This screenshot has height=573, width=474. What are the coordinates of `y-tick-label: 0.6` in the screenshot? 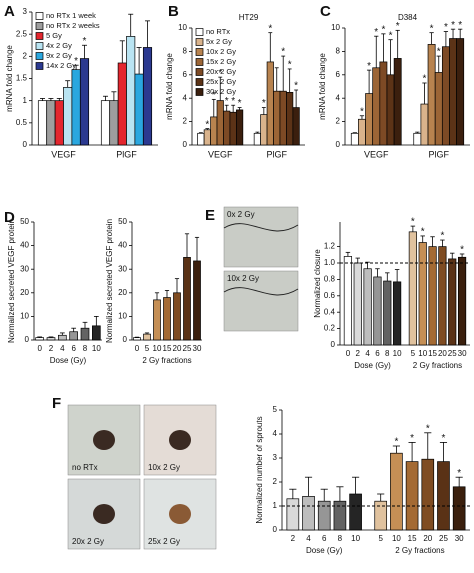 It's located at (330, 295).